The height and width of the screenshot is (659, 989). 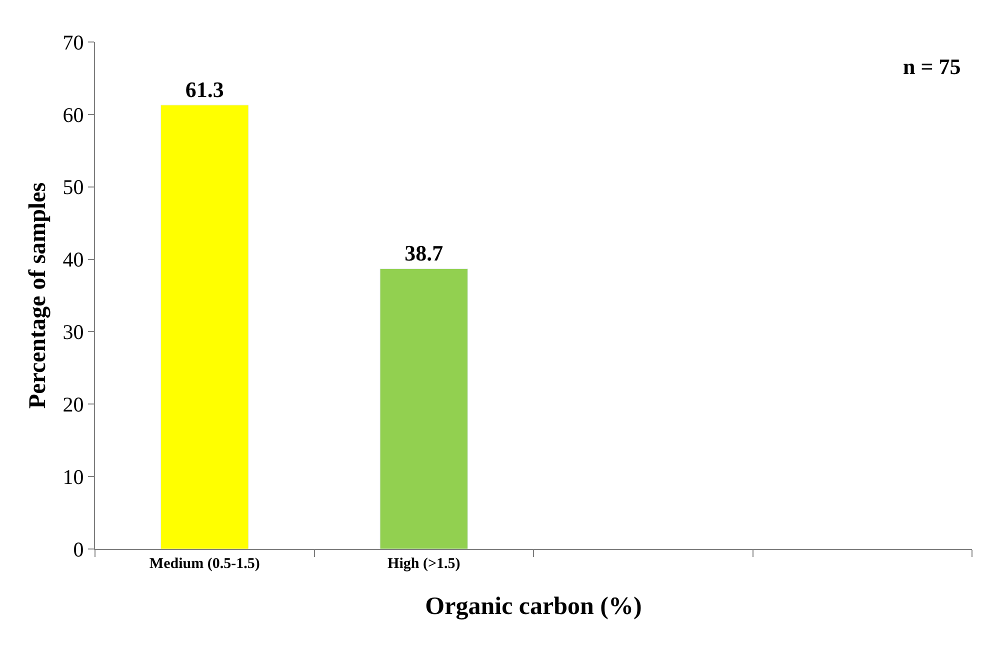 I want to click on y-tick-label: 40, so click(x=73, y=260).